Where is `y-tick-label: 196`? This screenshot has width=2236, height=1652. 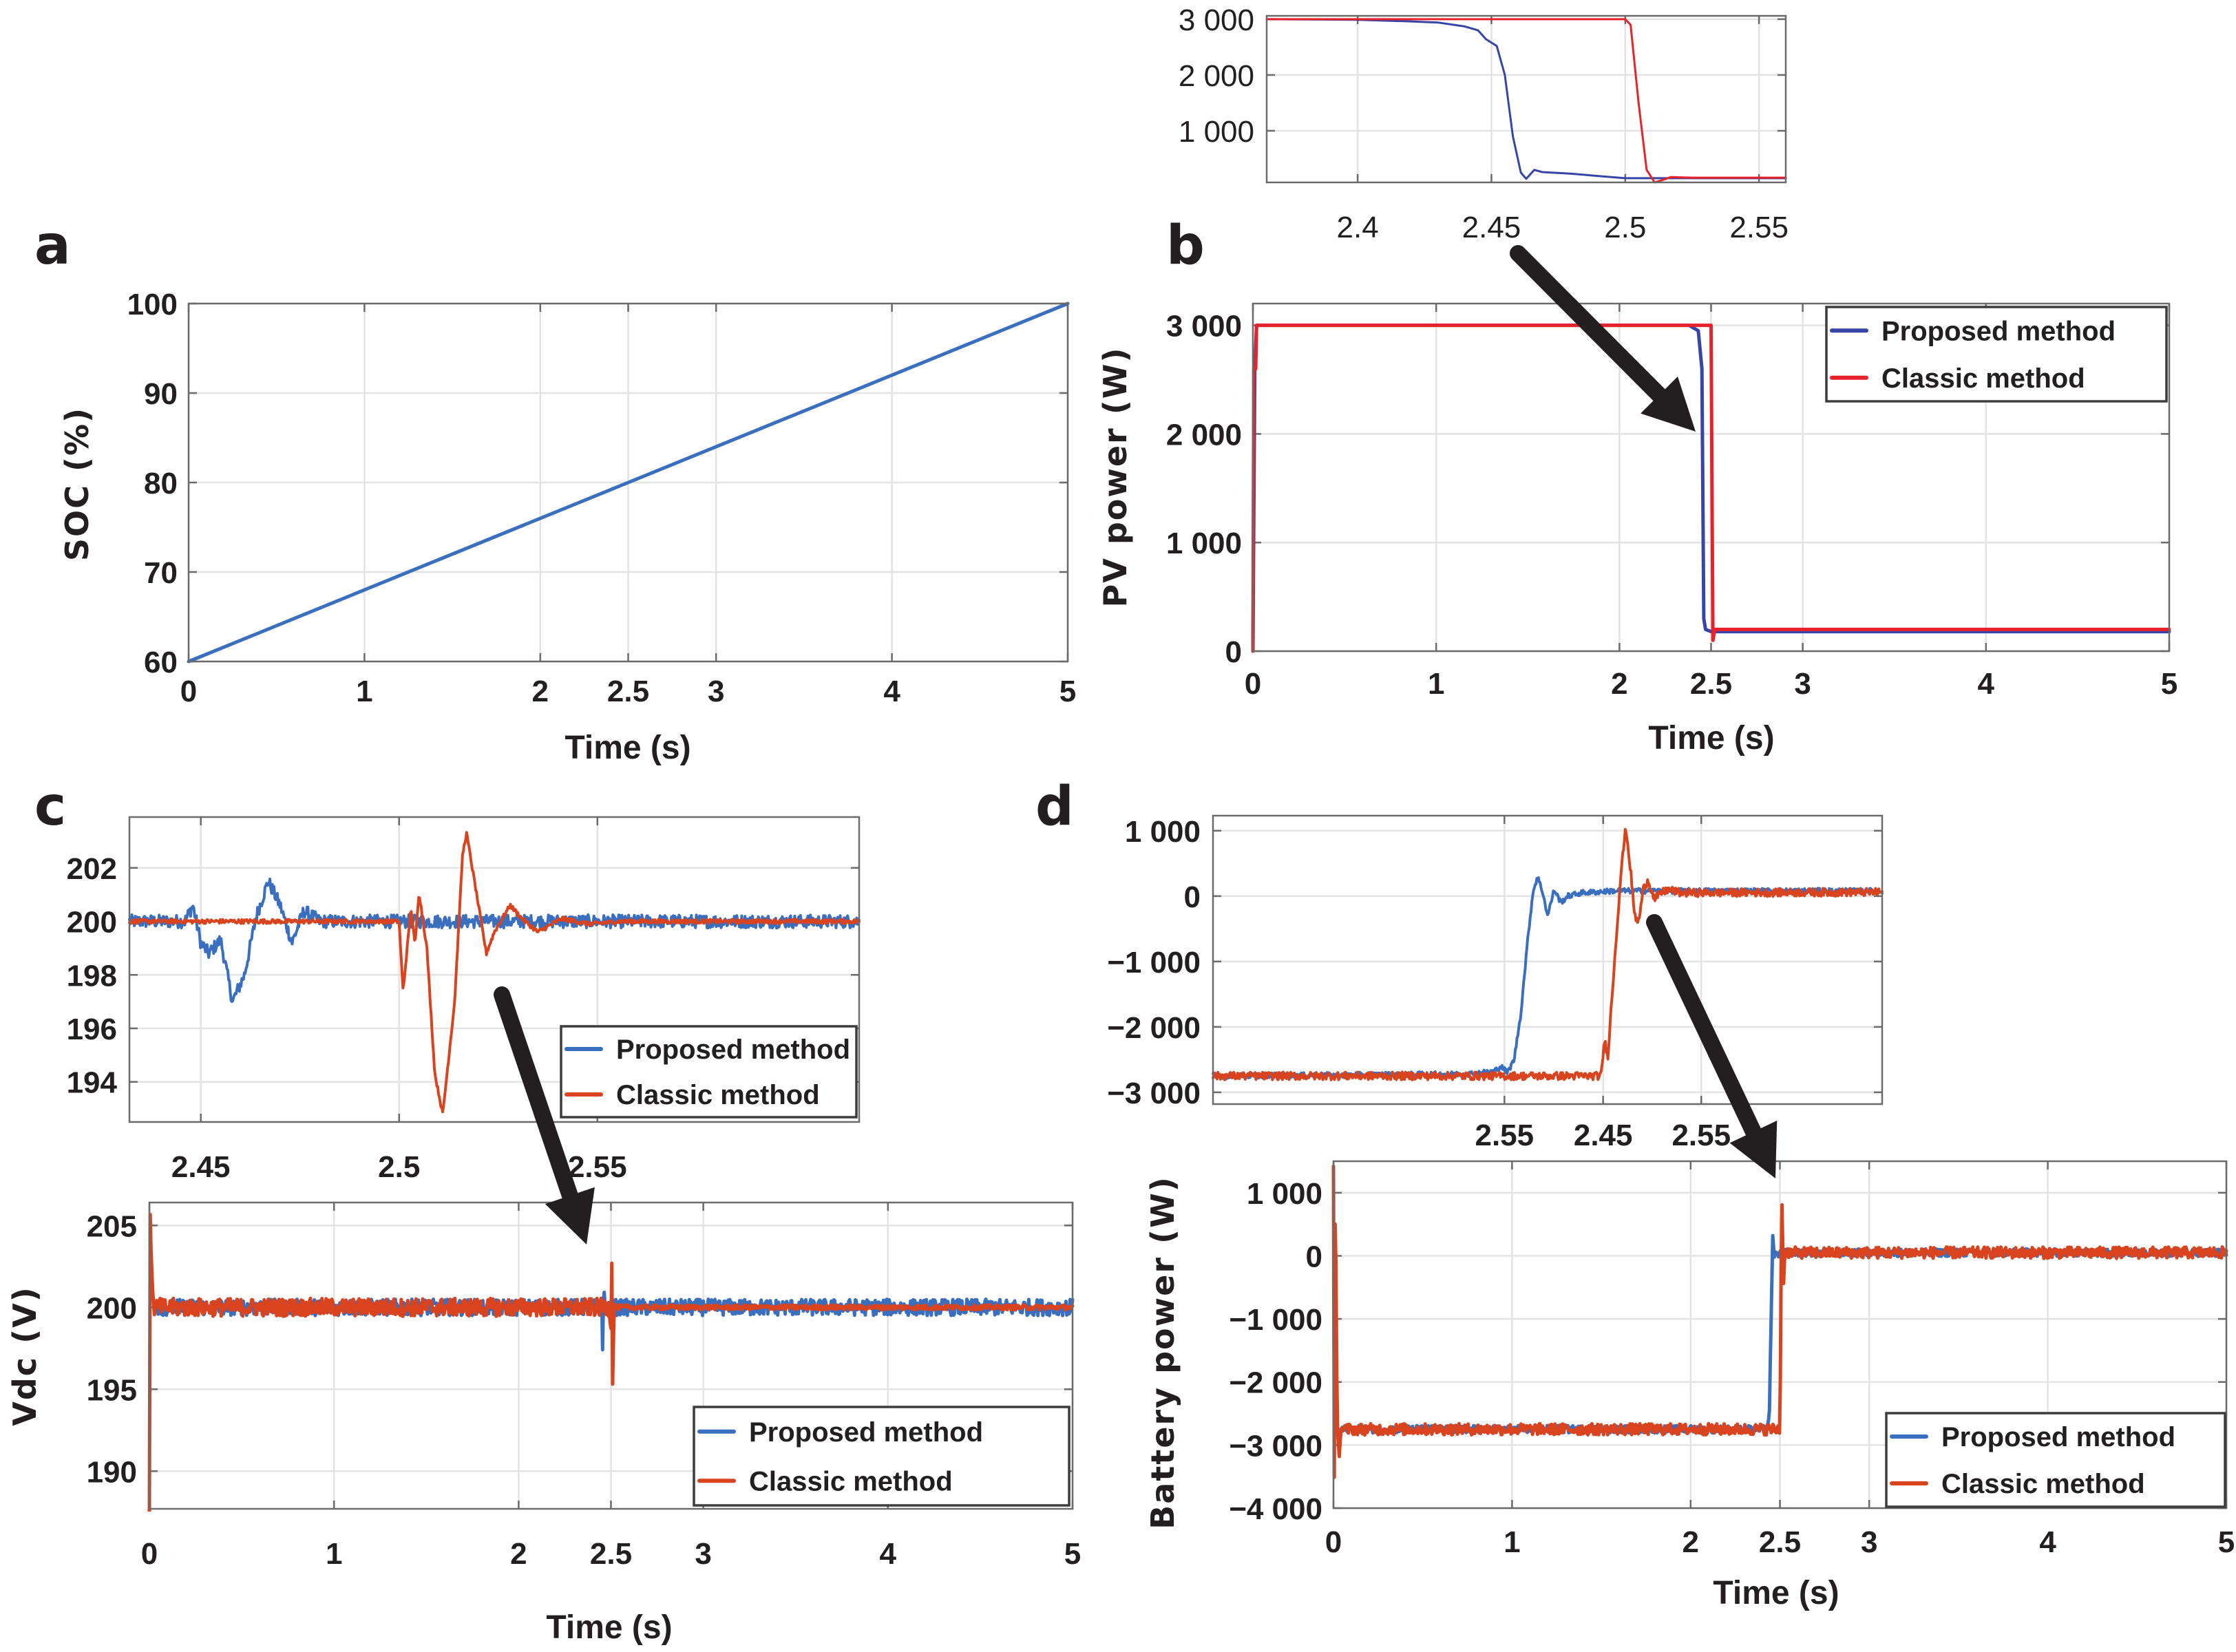
y-tick-label: 196 is located at coordinates (92, 1029).